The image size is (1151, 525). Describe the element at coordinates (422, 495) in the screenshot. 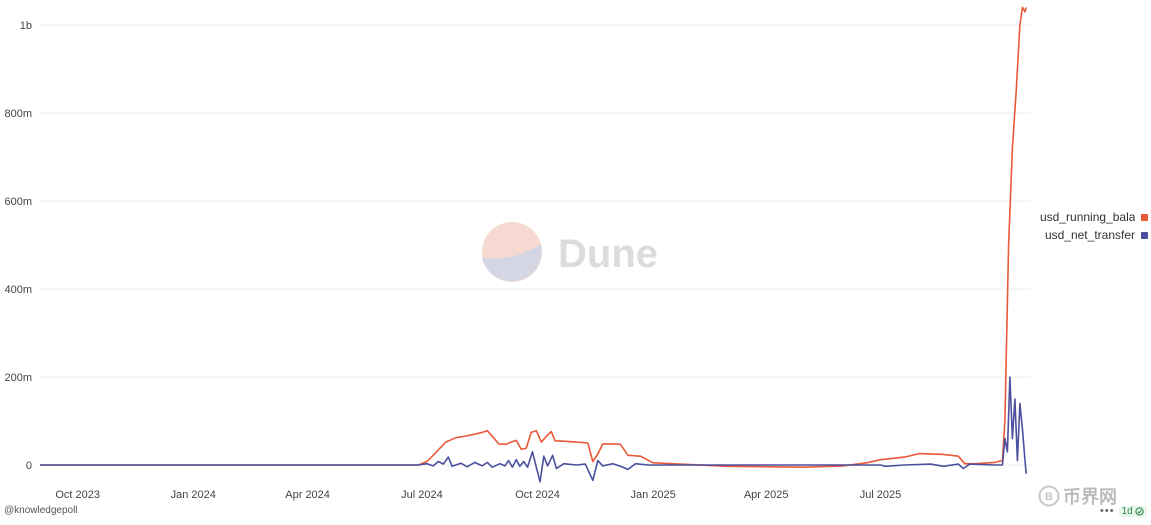

I see `x-tick-label: Jul 2024` at that location.